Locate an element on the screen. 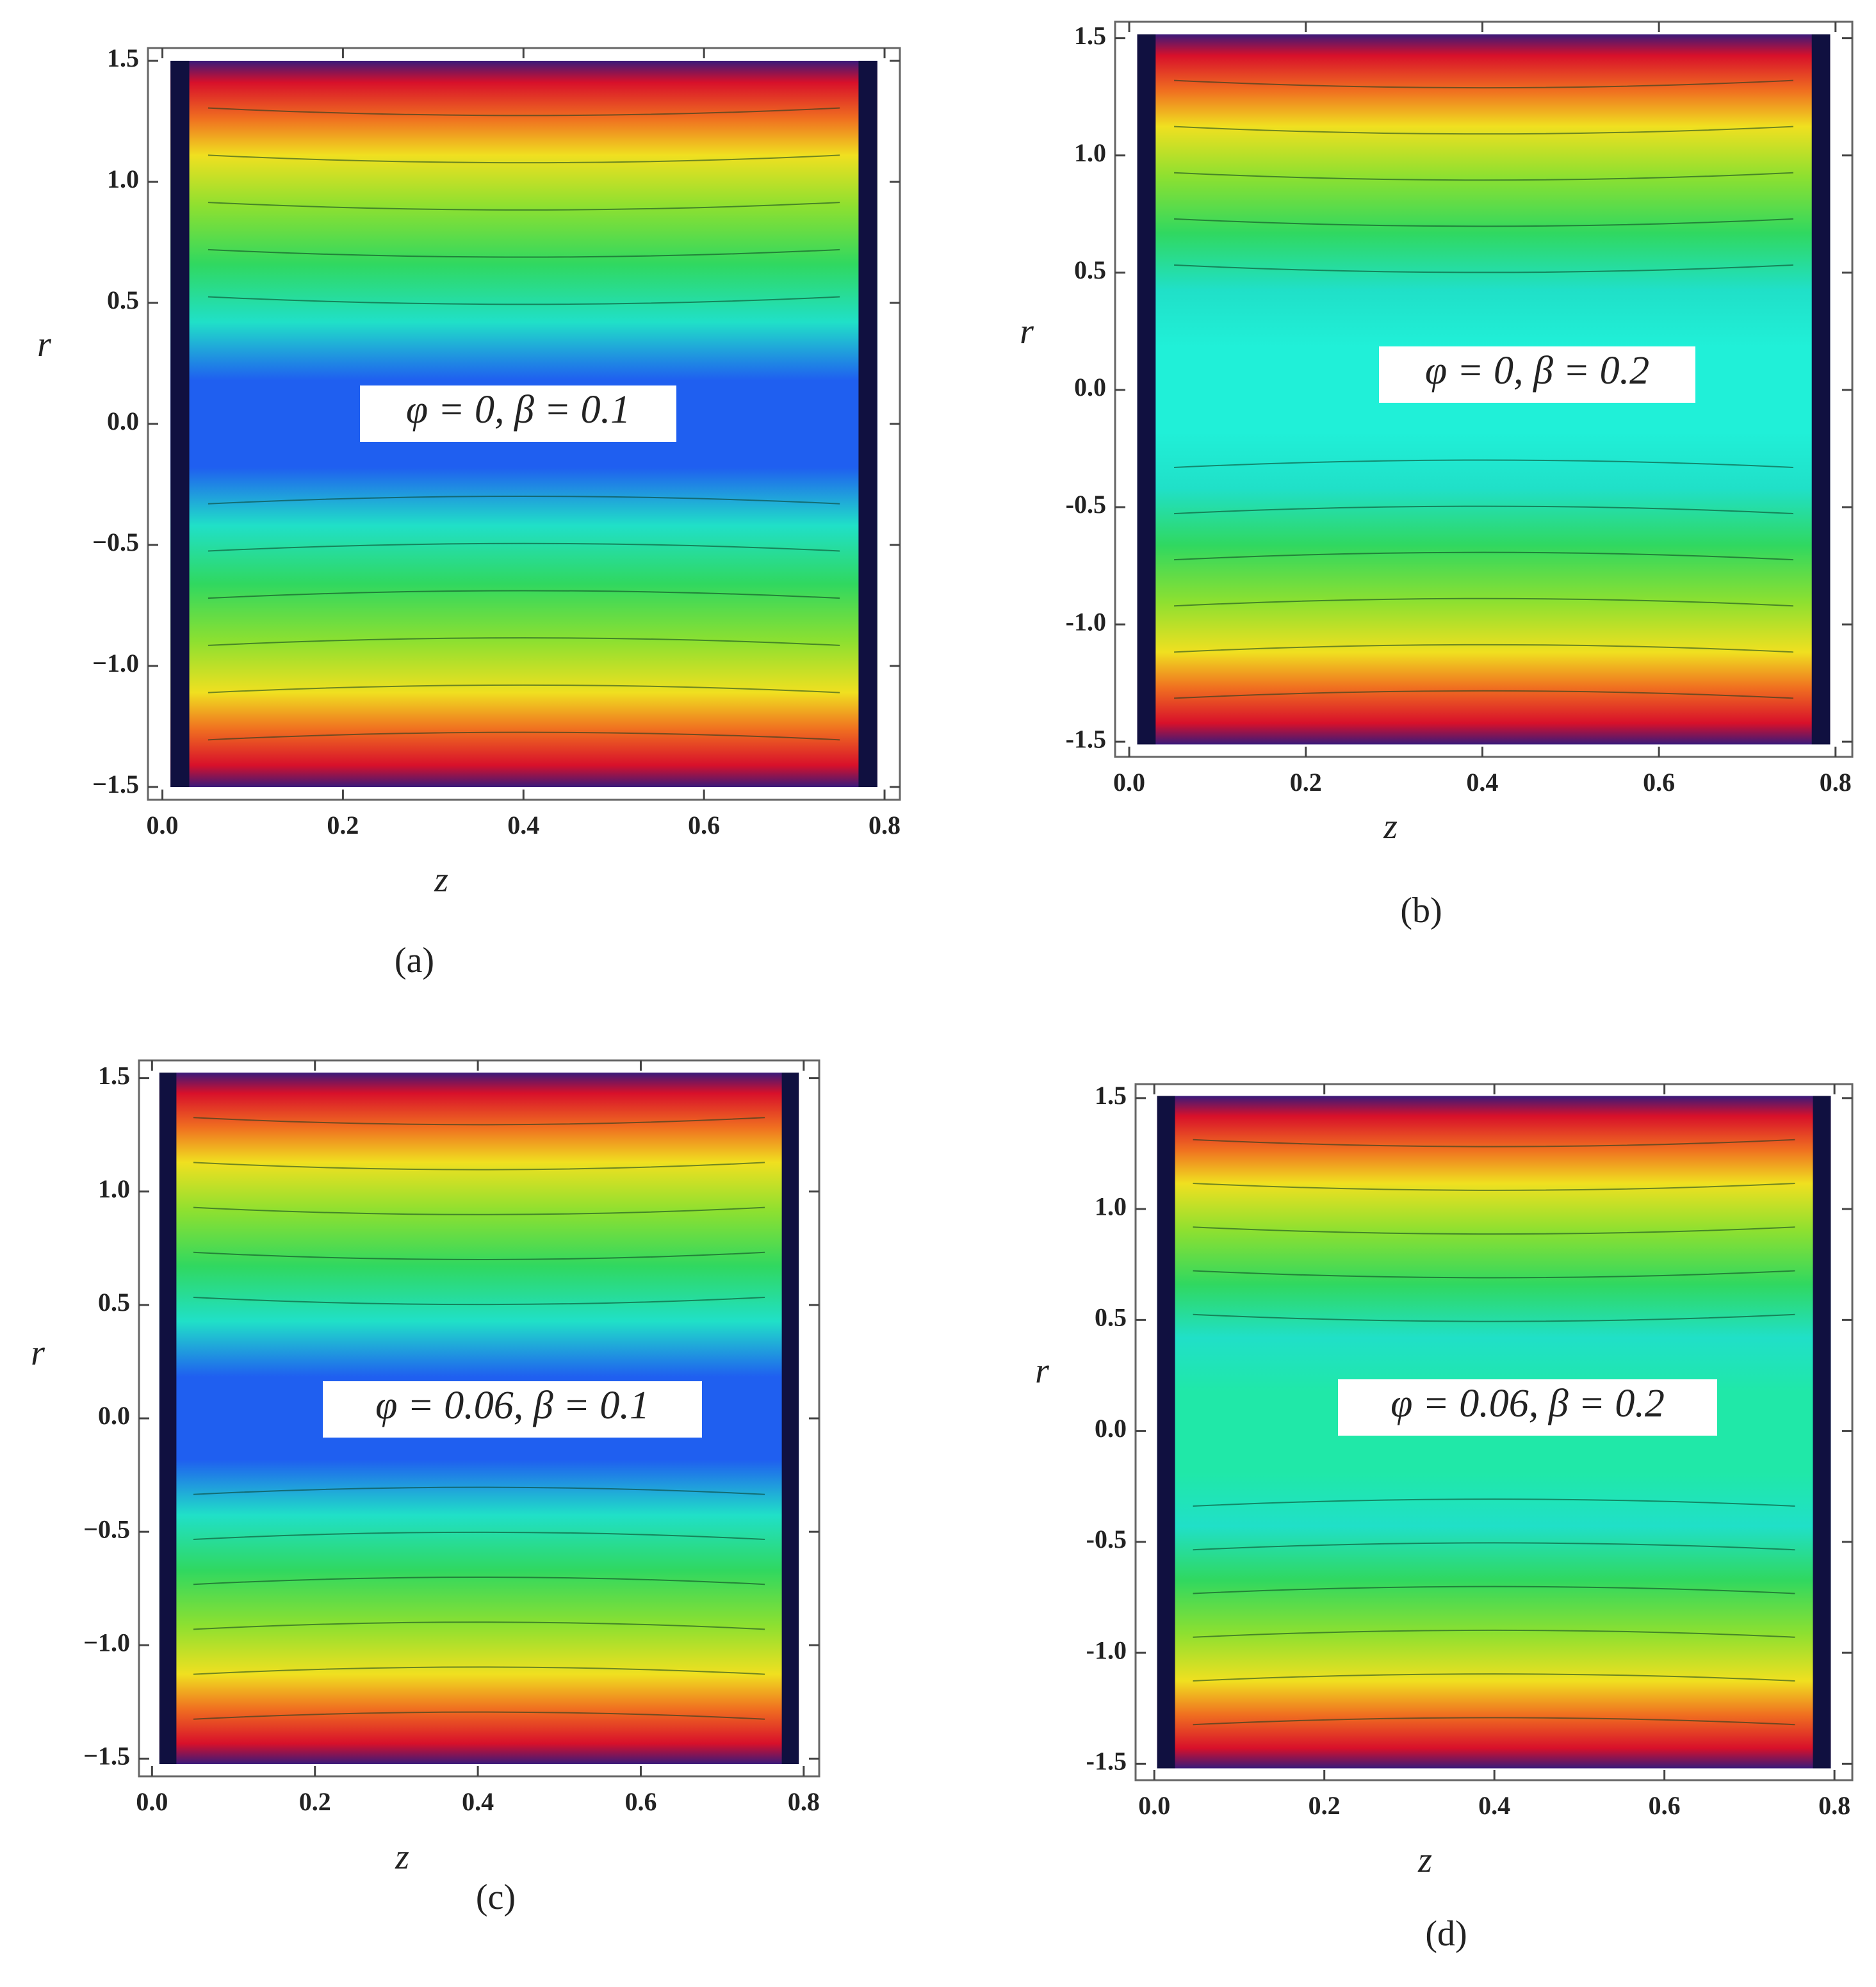 The image size is (1876, 1987). annotation: φ = 0, β = 0.2 is located at coordinates (1537, 371).